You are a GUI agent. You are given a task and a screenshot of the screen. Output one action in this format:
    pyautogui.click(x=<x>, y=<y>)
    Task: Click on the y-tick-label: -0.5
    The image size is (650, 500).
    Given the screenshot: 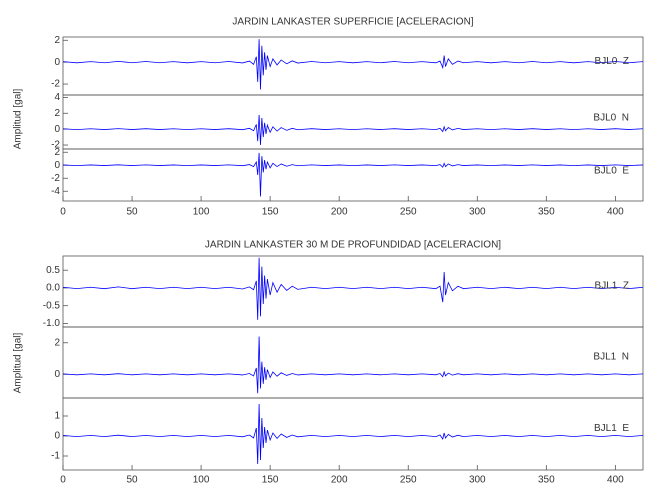 What is the action you would take?
    pyautogui.click(x=52, y=305)
    